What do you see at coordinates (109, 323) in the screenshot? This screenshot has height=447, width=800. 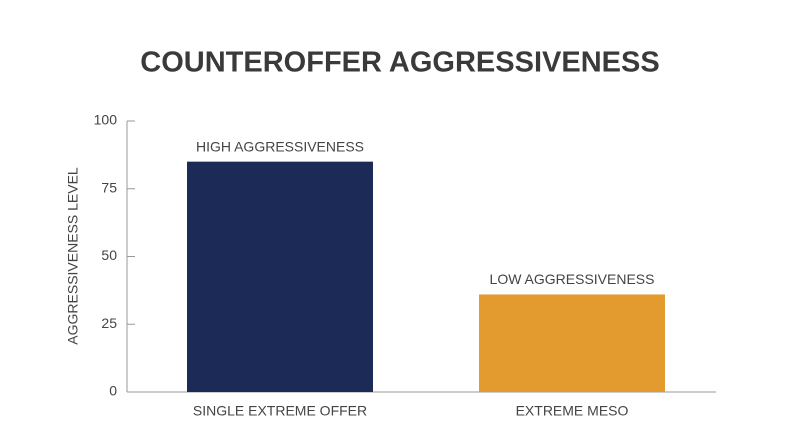 I see `y-tick-label: 25` at bounding box center [109, 323].